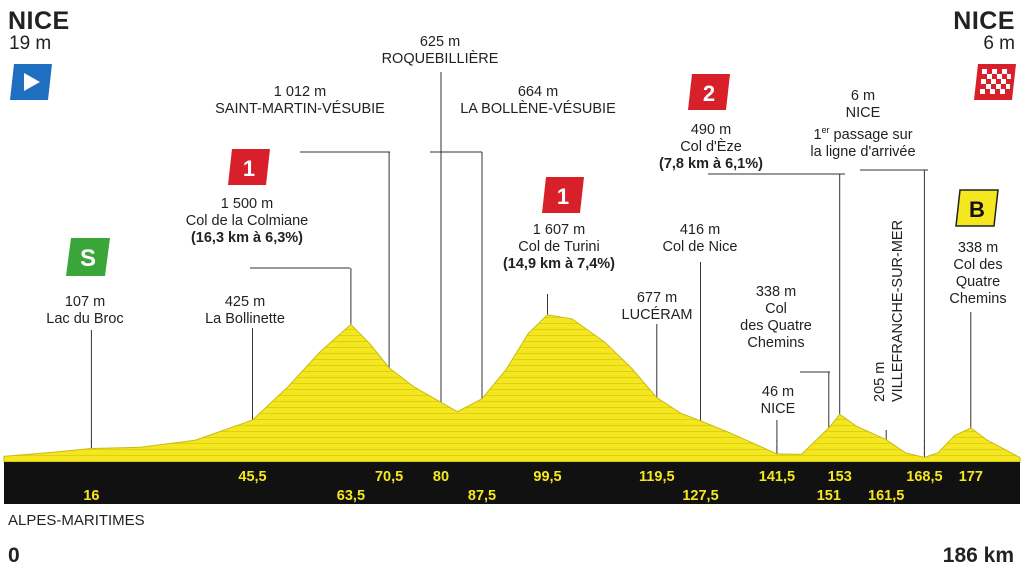 The width and height of the screenshot is (1024, 578). Describe the element at coordinates (440, 59) in the screenshot. I see `waypoint-name: ROQUEBILLIÈRE` at that location.